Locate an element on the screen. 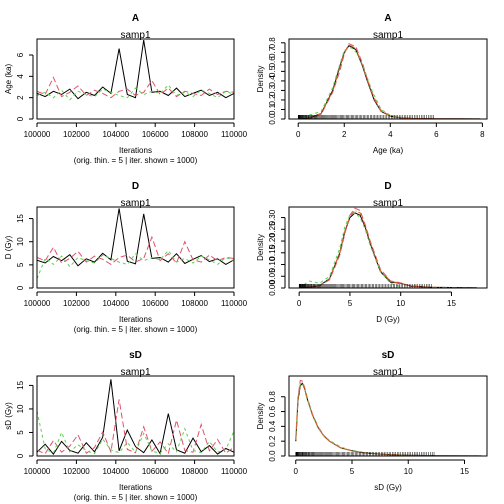 This screenshot has height=504, width=504. y-axis: 0.00.10.20.30.40.50.60.70.8 is located at coordinates (277, 81).